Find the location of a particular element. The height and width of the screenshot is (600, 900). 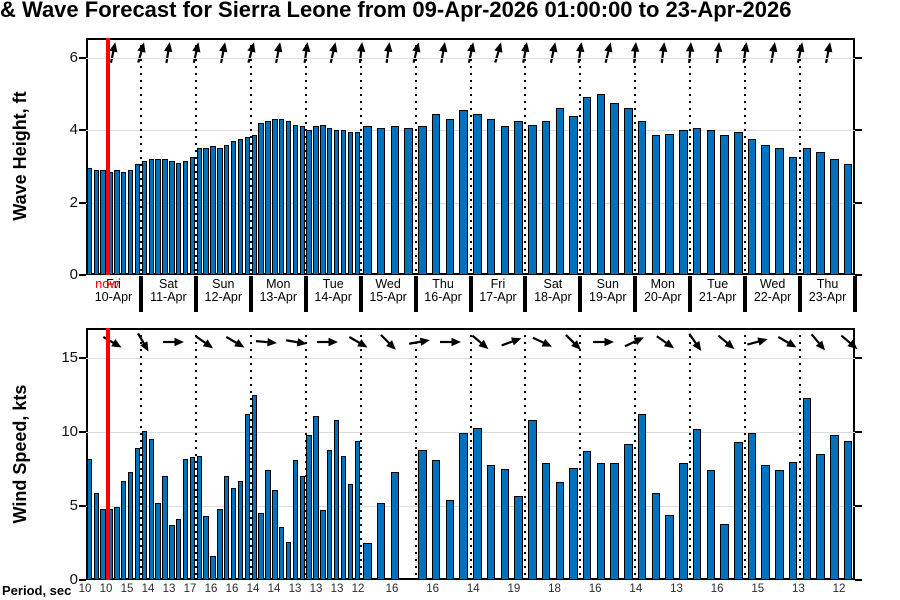

period-value: 19 is located at coordinates (514, 589).